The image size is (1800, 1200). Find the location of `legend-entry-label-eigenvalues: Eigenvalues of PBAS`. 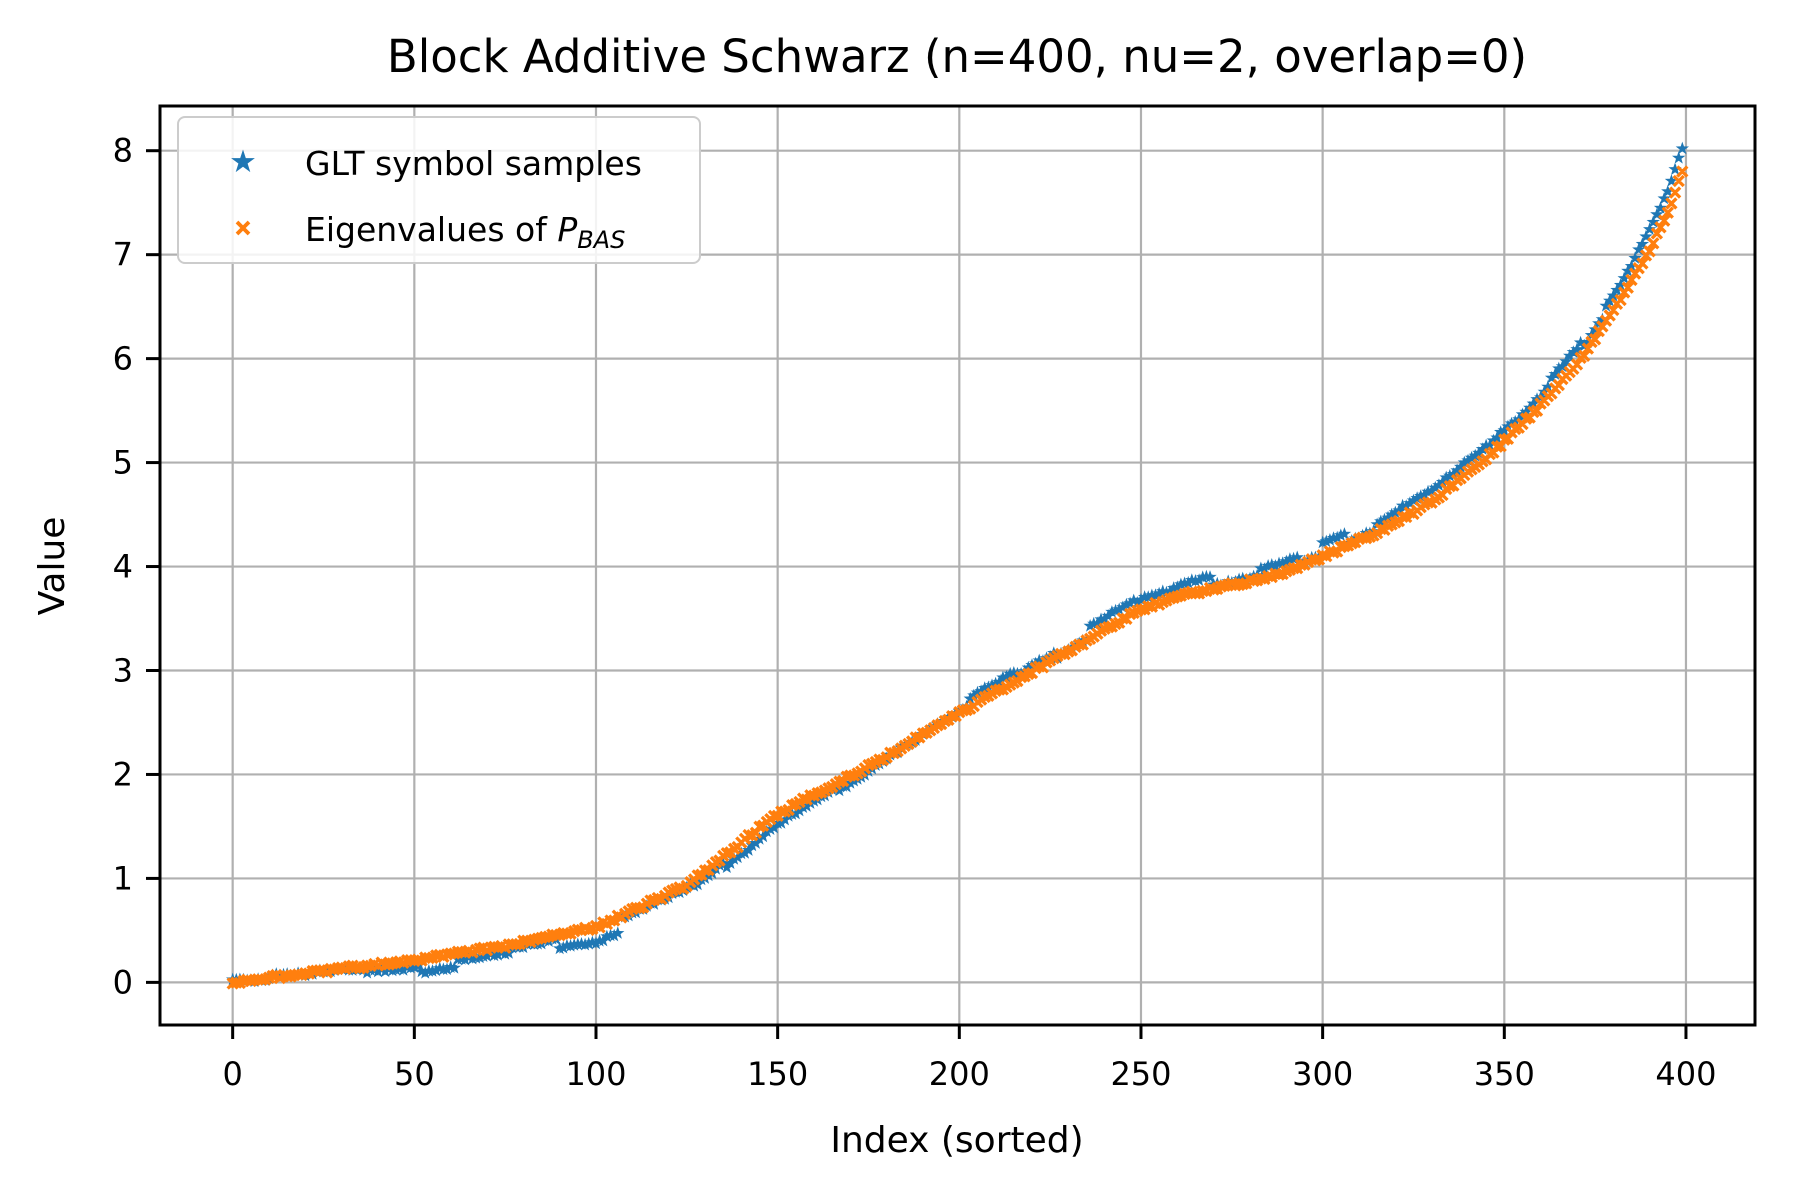

legend-entry-label-eigenvalues: Eigenvalues of PBAS is located at coordinates (465, 232).